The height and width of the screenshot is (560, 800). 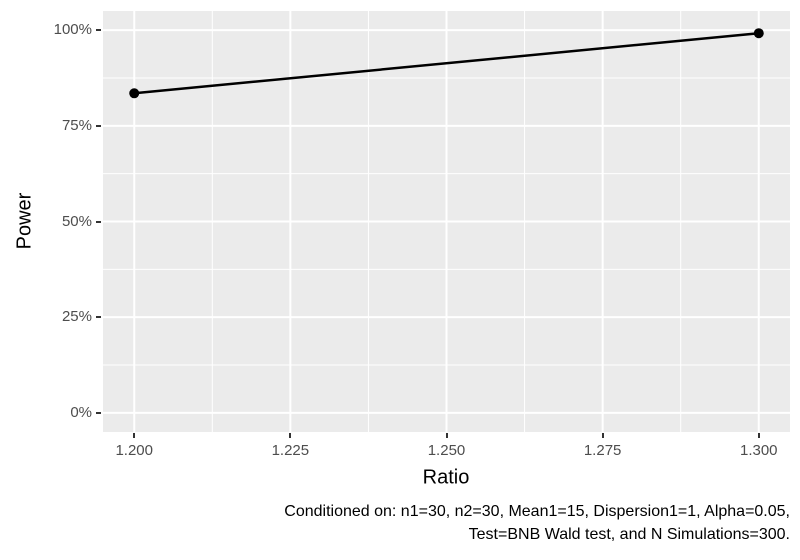 I want to click on y-axis-title: Power, so click(x=24, y=221).